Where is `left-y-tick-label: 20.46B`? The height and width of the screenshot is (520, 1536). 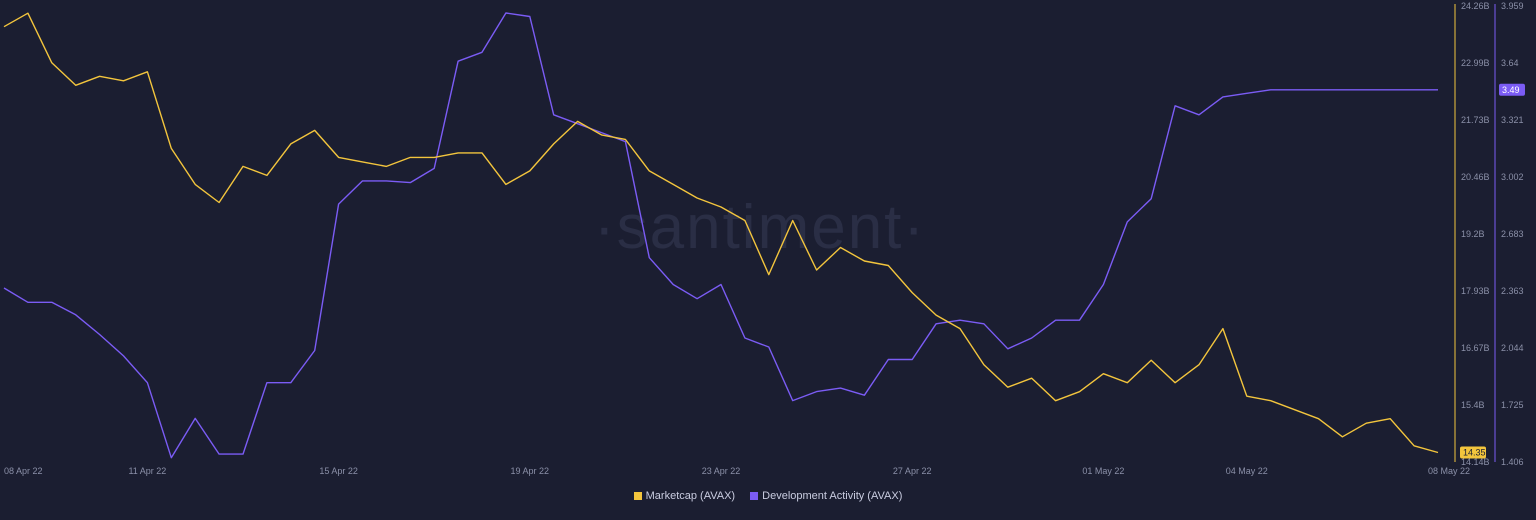 left-y-tick-label: 20.46B is located at coordinates (1475, 177).